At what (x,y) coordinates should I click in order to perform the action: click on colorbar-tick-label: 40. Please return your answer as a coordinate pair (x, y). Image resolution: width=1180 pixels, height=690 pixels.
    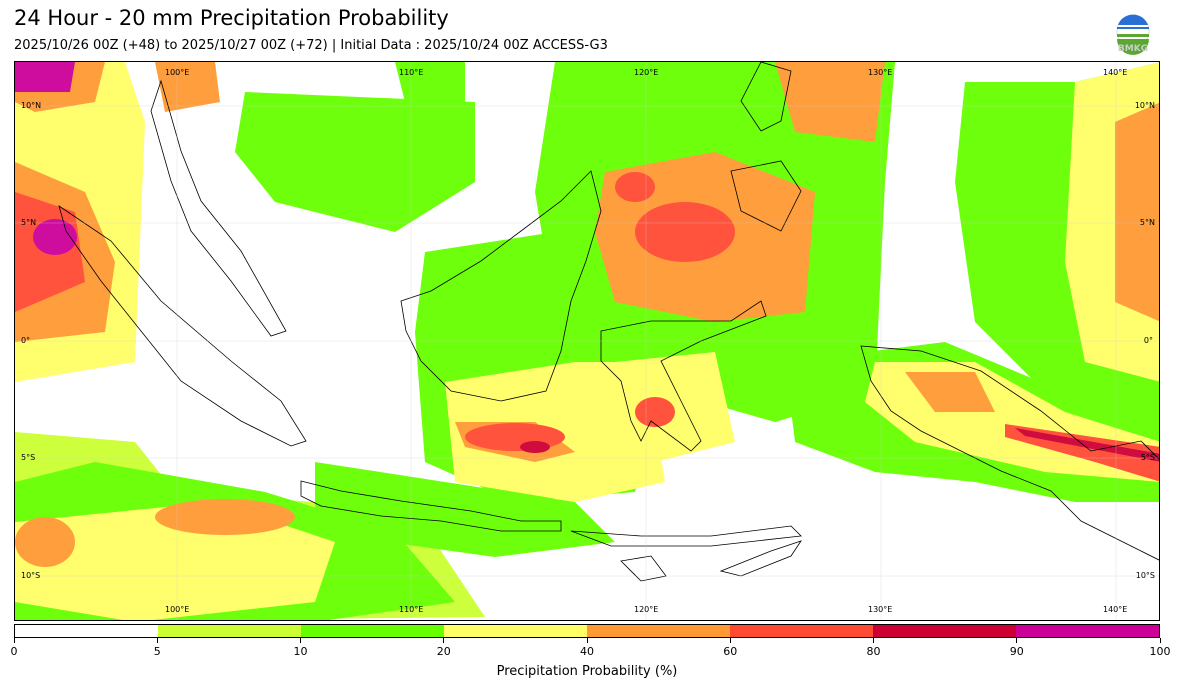
    Looking at the image, I should click on (587, 651).